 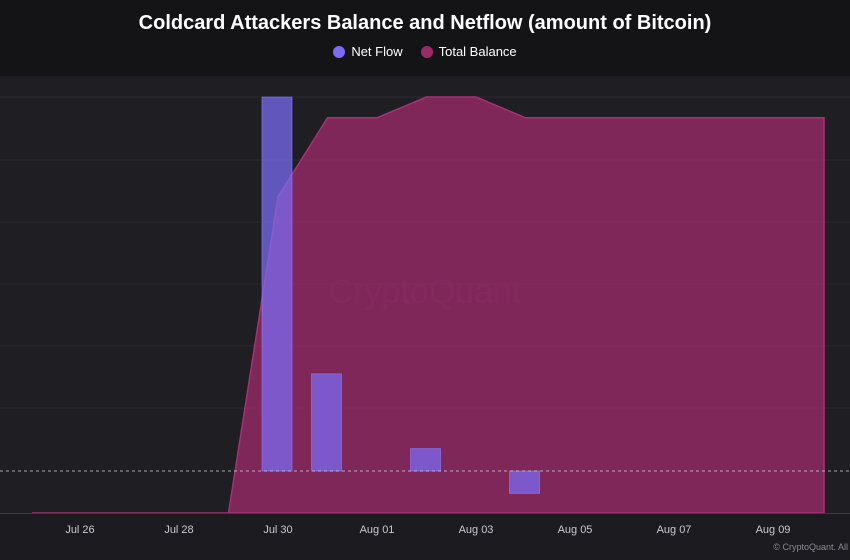 I want to click on legend-item-total-balance: Total Balance, so click(x=468, y=51).